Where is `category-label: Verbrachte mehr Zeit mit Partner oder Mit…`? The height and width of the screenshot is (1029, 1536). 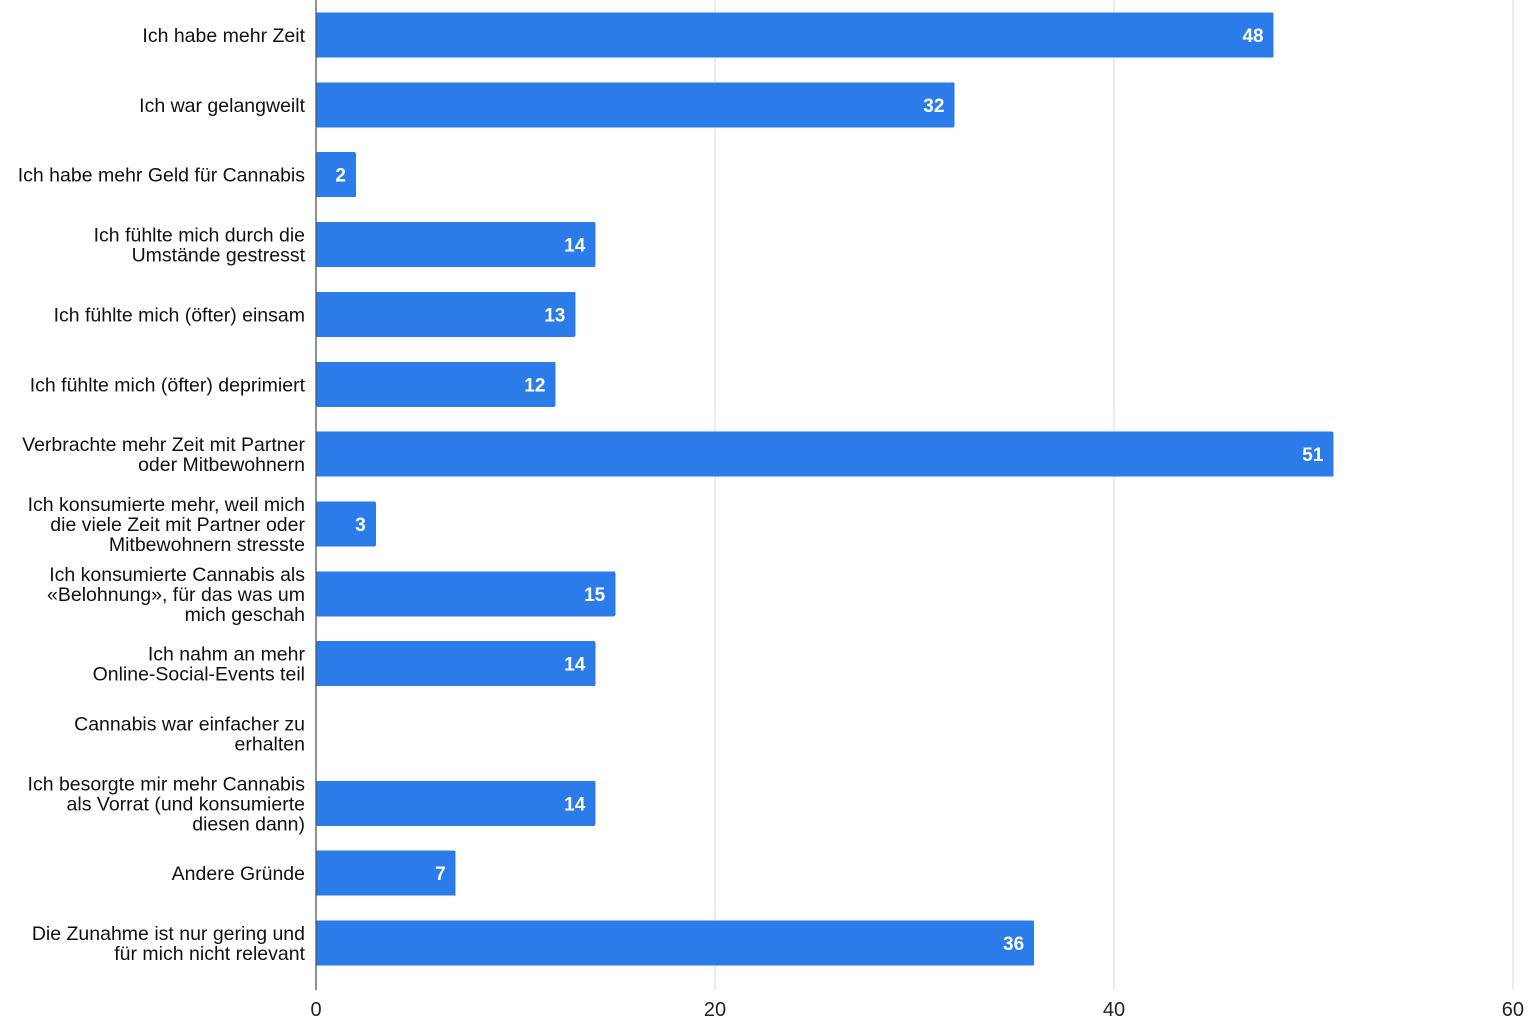 category-label: Verbrachte mehr Zeit mit Partner oder Mit… is located at coordinates (163, 455).